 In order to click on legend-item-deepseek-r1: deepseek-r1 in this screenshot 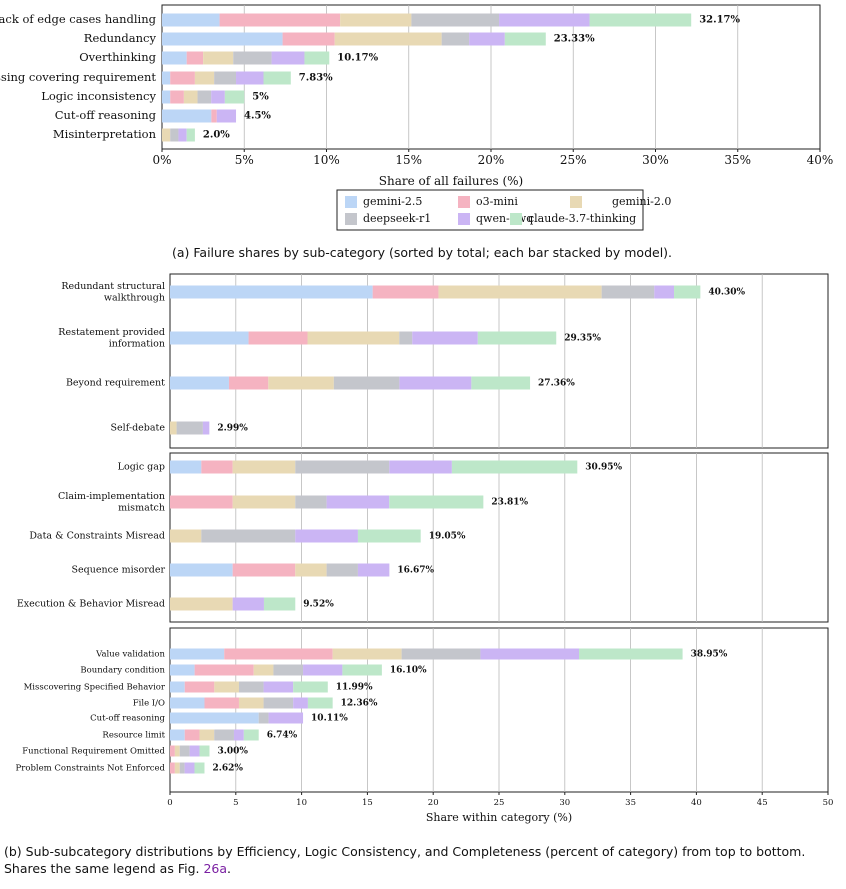, I will do `click(388, 218)`.